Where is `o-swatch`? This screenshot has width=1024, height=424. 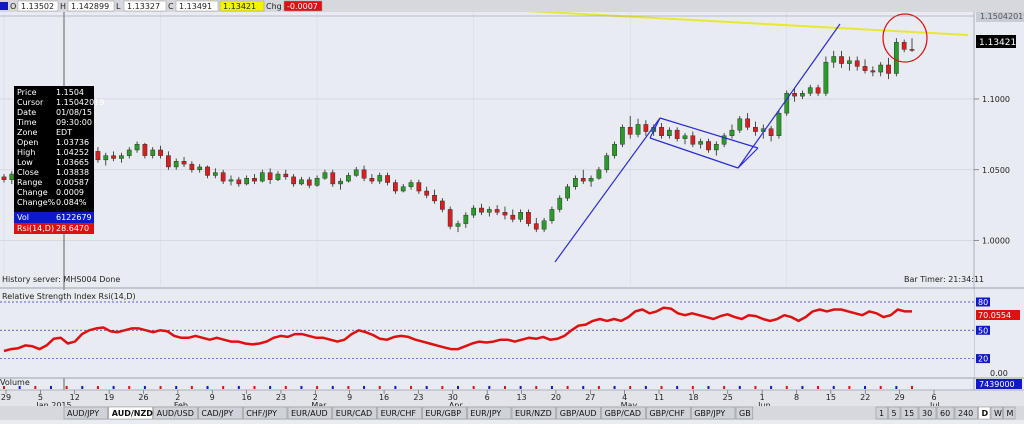
o-swatch is located at coordinates (4, 6).